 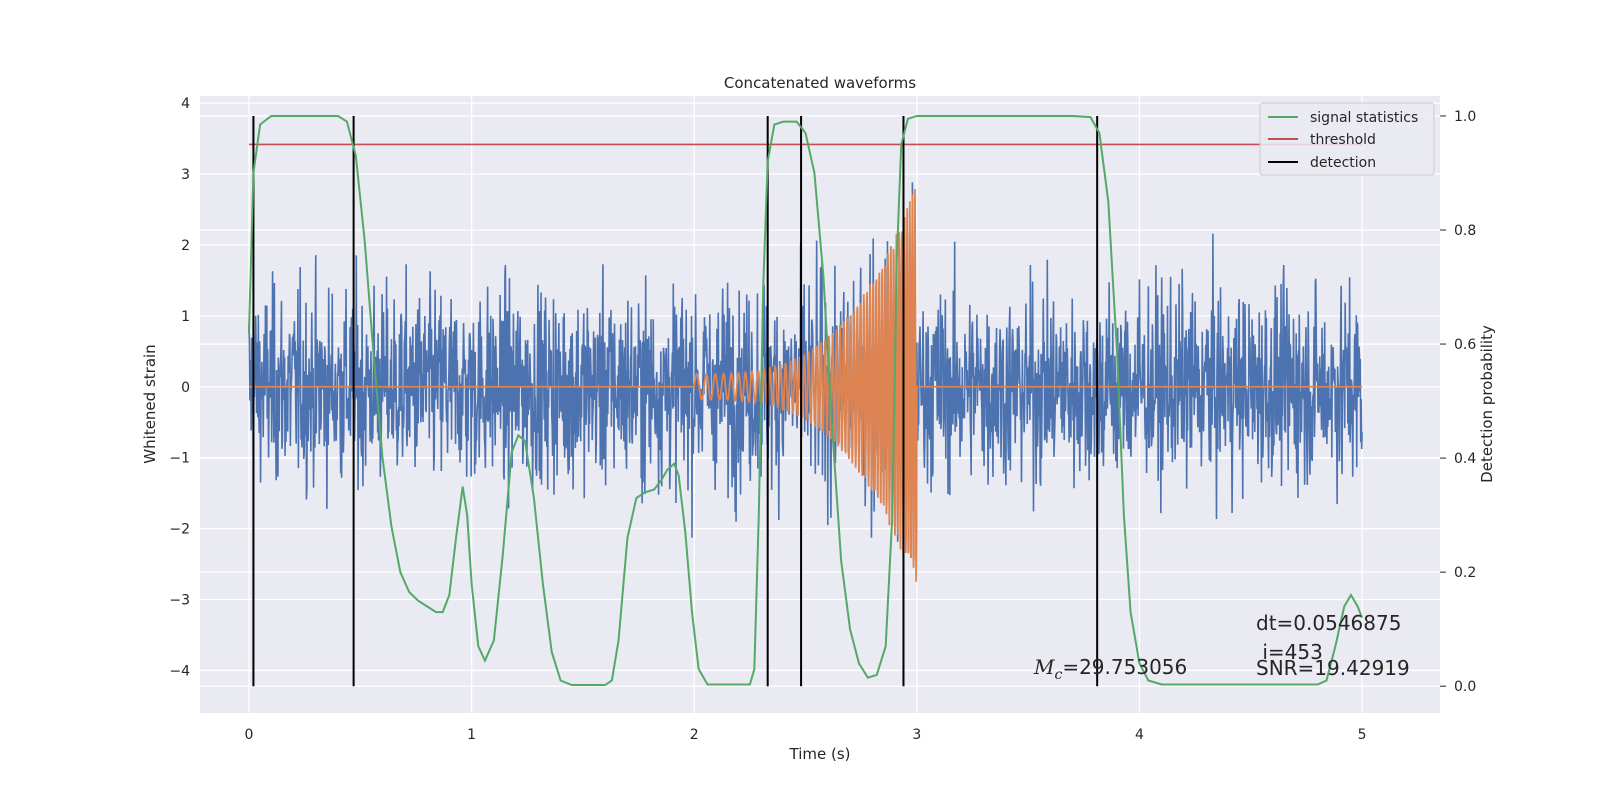 I want to click on y-tick-label: 2, so click(x=185, y=246).